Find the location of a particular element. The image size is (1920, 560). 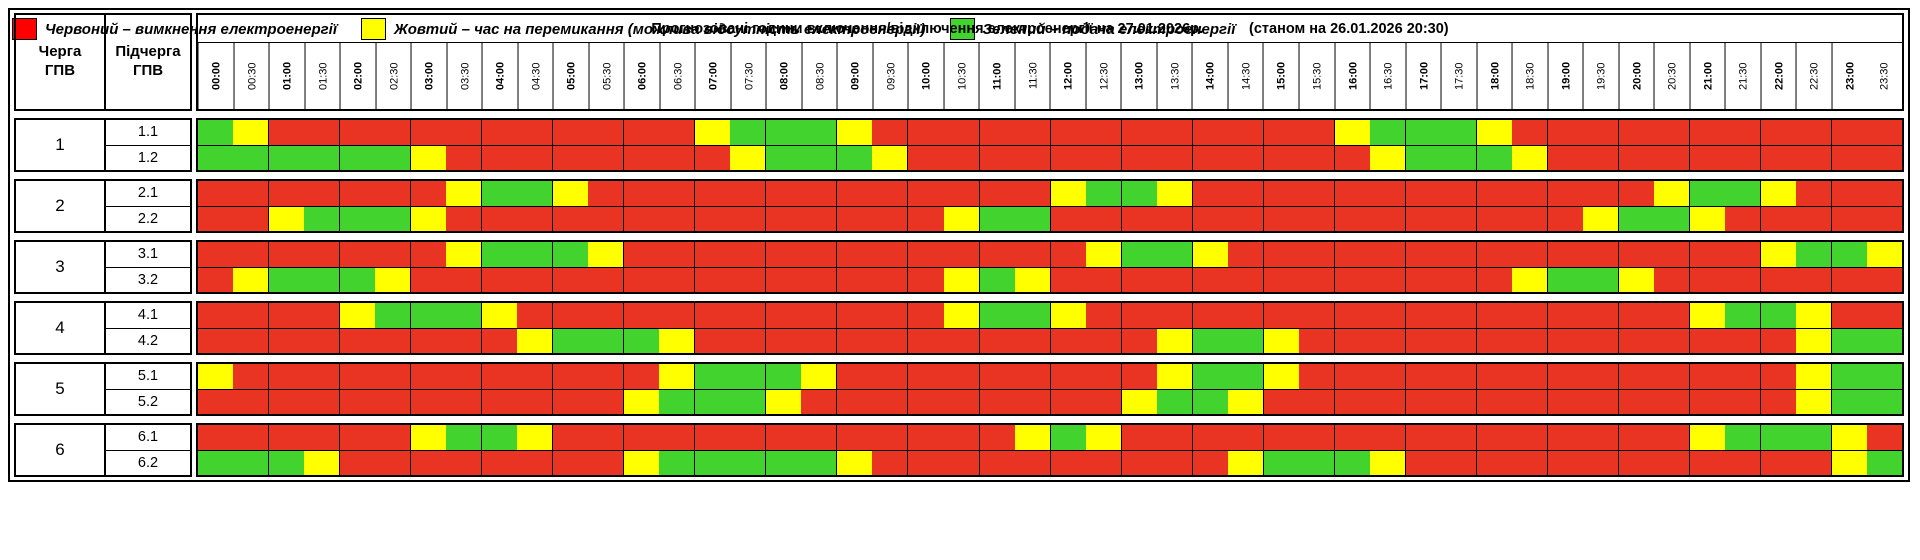

time-header-cell: 12:00 is located at coordinates (1068, 76).